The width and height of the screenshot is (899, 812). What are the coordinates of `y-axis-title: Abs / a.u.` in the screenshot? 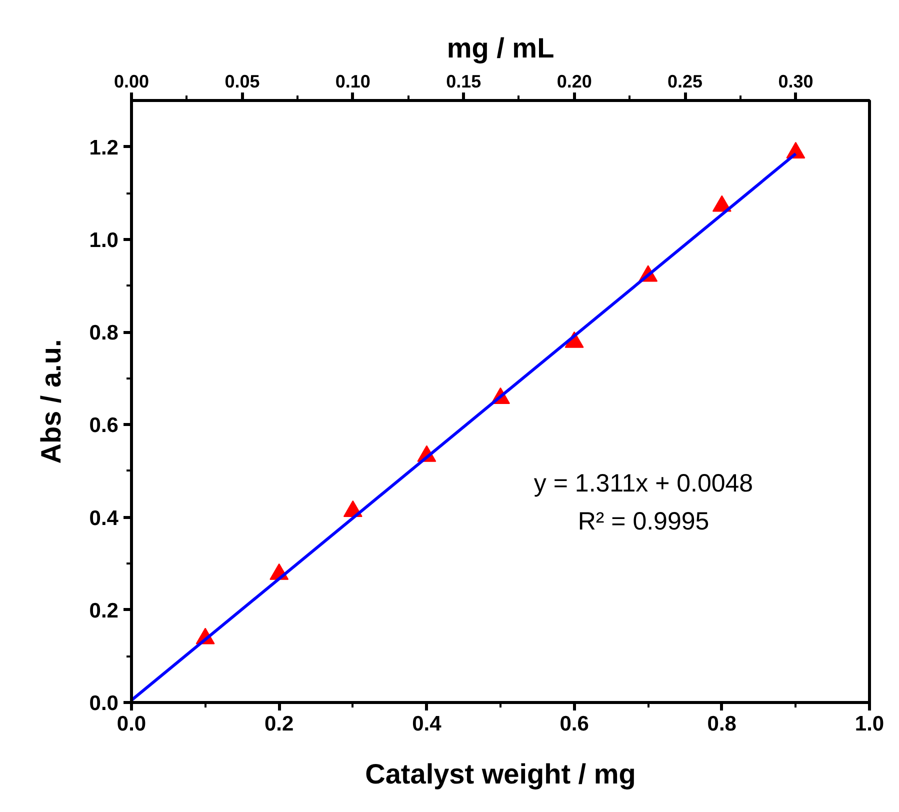 It's located at (50, 401).